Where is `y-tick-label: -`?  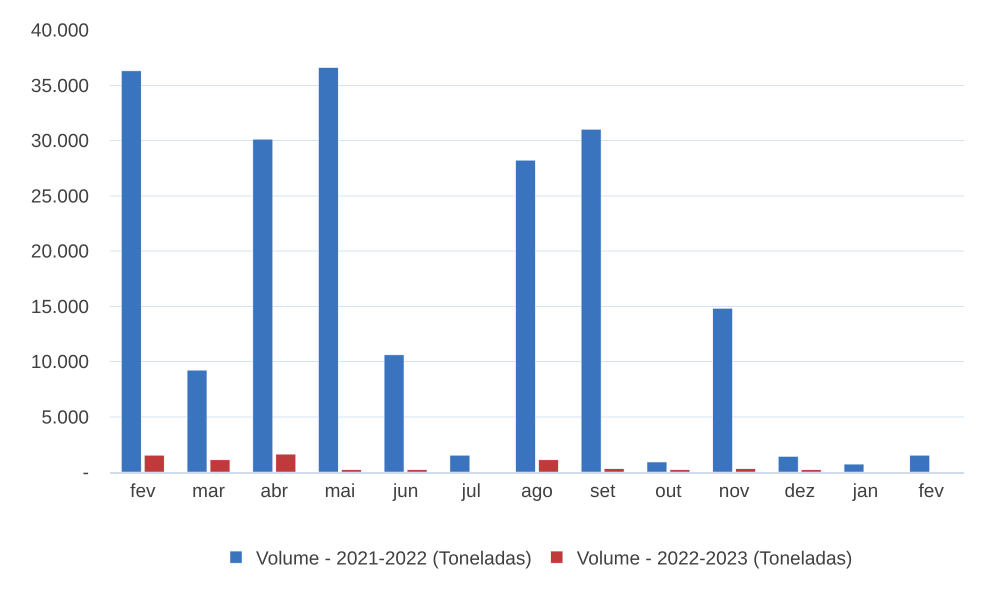
y-tick-label: - is located at coordinates (85, 473).